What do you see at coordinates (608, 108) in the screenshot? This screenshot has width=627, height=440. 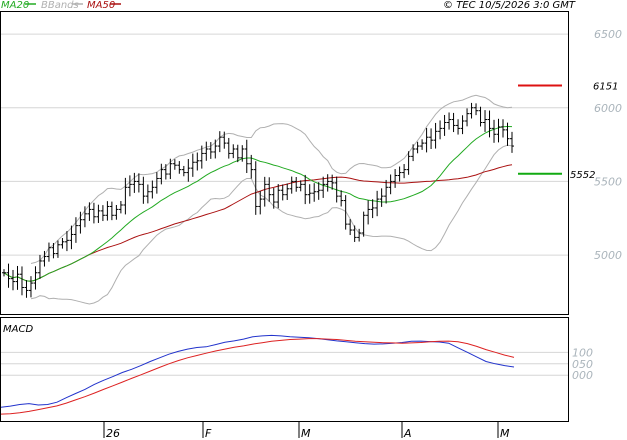 I see `price-tick-label: 6000` at bounding box center [608, 108].